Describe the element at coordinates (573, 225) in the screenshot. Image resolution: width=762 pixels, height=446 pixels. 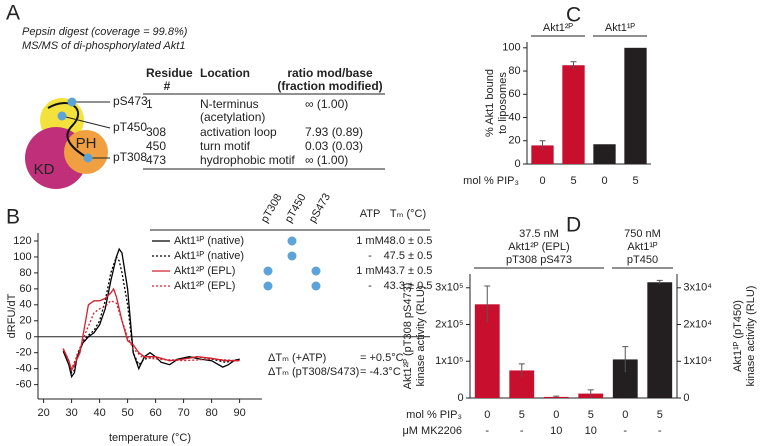
I see `panel-label: D` at that location.